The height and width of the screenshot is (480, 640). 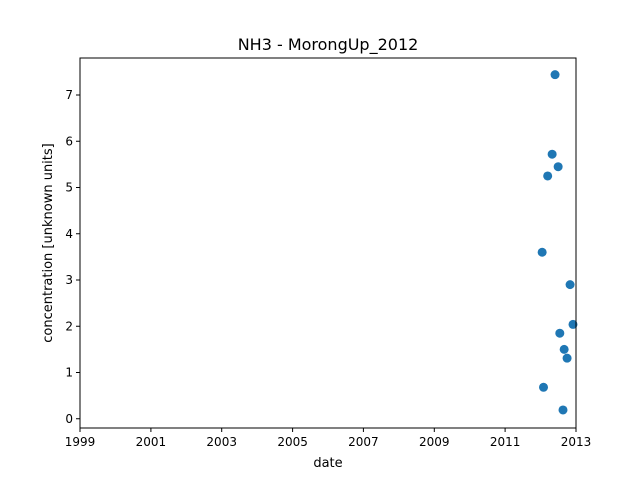 What do you see at coordinates (69, 141) in the screenshot?
I see `y-tick-label: 6` at bounding box center [69, 141].